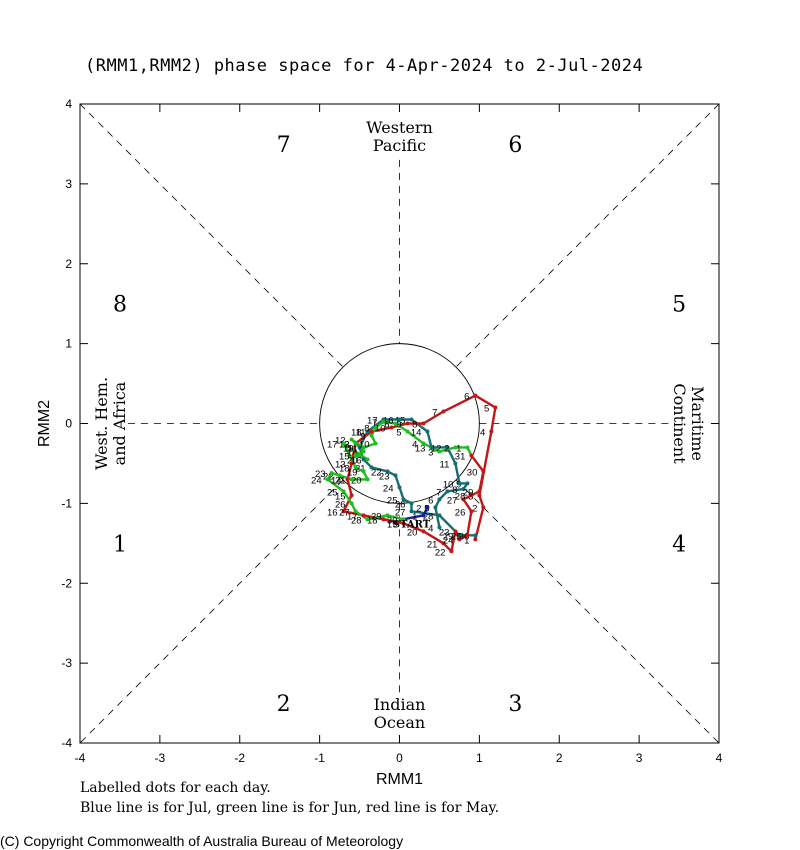 Image resolution: width=800 pixels, height=850 pixels. I want to click on y-tick-label: 3, so click(68, 184).